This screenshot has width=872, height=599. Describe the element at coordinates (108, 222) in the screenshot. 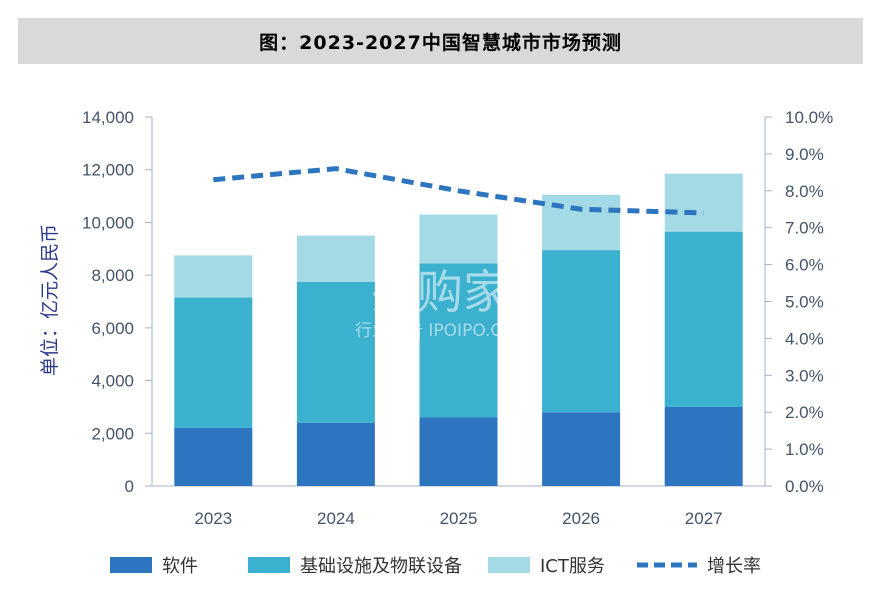

I see `y-tick-label: 10,000` at that location.